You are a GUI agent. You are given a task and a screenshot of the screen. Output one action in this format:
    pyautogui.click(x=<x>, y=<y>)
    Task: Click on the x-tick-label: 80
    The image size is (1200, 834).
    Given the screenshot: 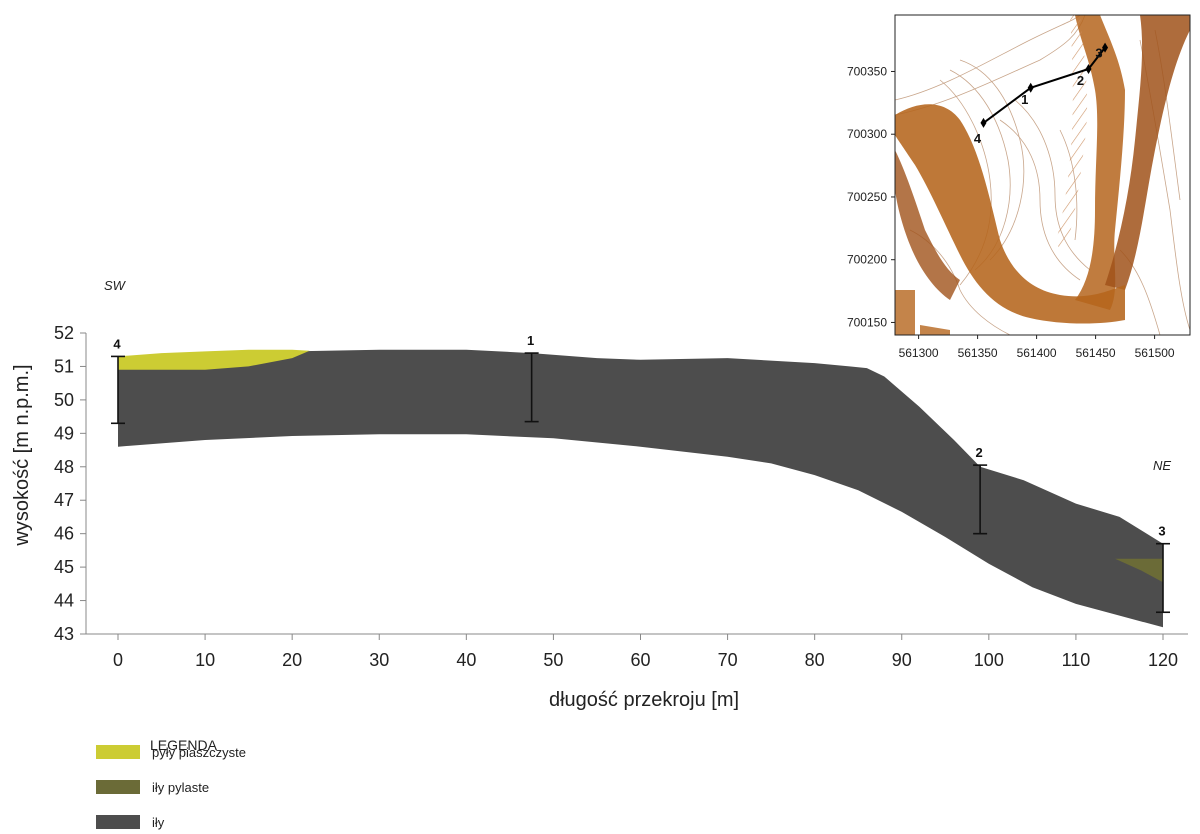 What is the action you would take?
    pyautogui.click(x=815, y=660)
    